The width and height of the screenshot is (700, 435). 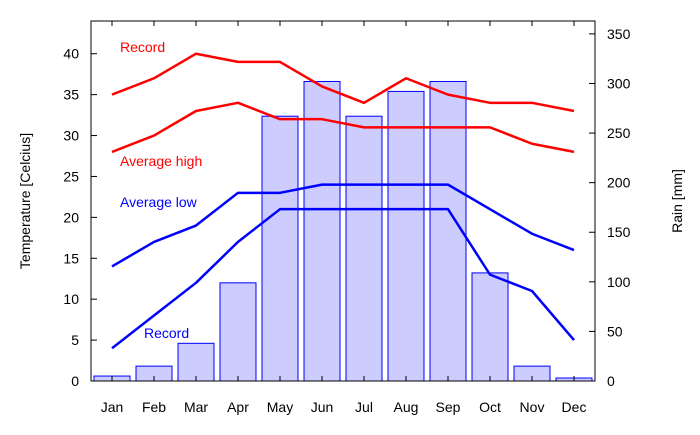 I want to click on y-tick-label: 5, so click(x=75, y=340).